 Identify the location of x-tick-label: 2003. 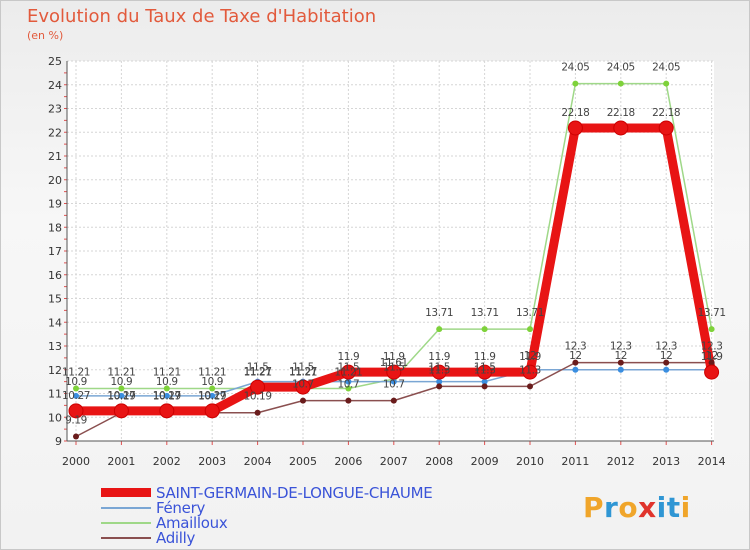
(212, 461).